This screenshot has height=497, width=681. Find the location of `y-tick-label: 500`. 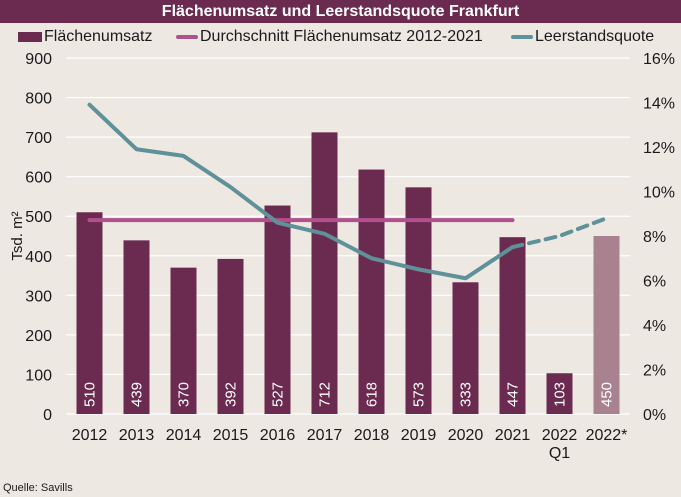

y-tick-label: 500 is located at coordinates (38, 217).